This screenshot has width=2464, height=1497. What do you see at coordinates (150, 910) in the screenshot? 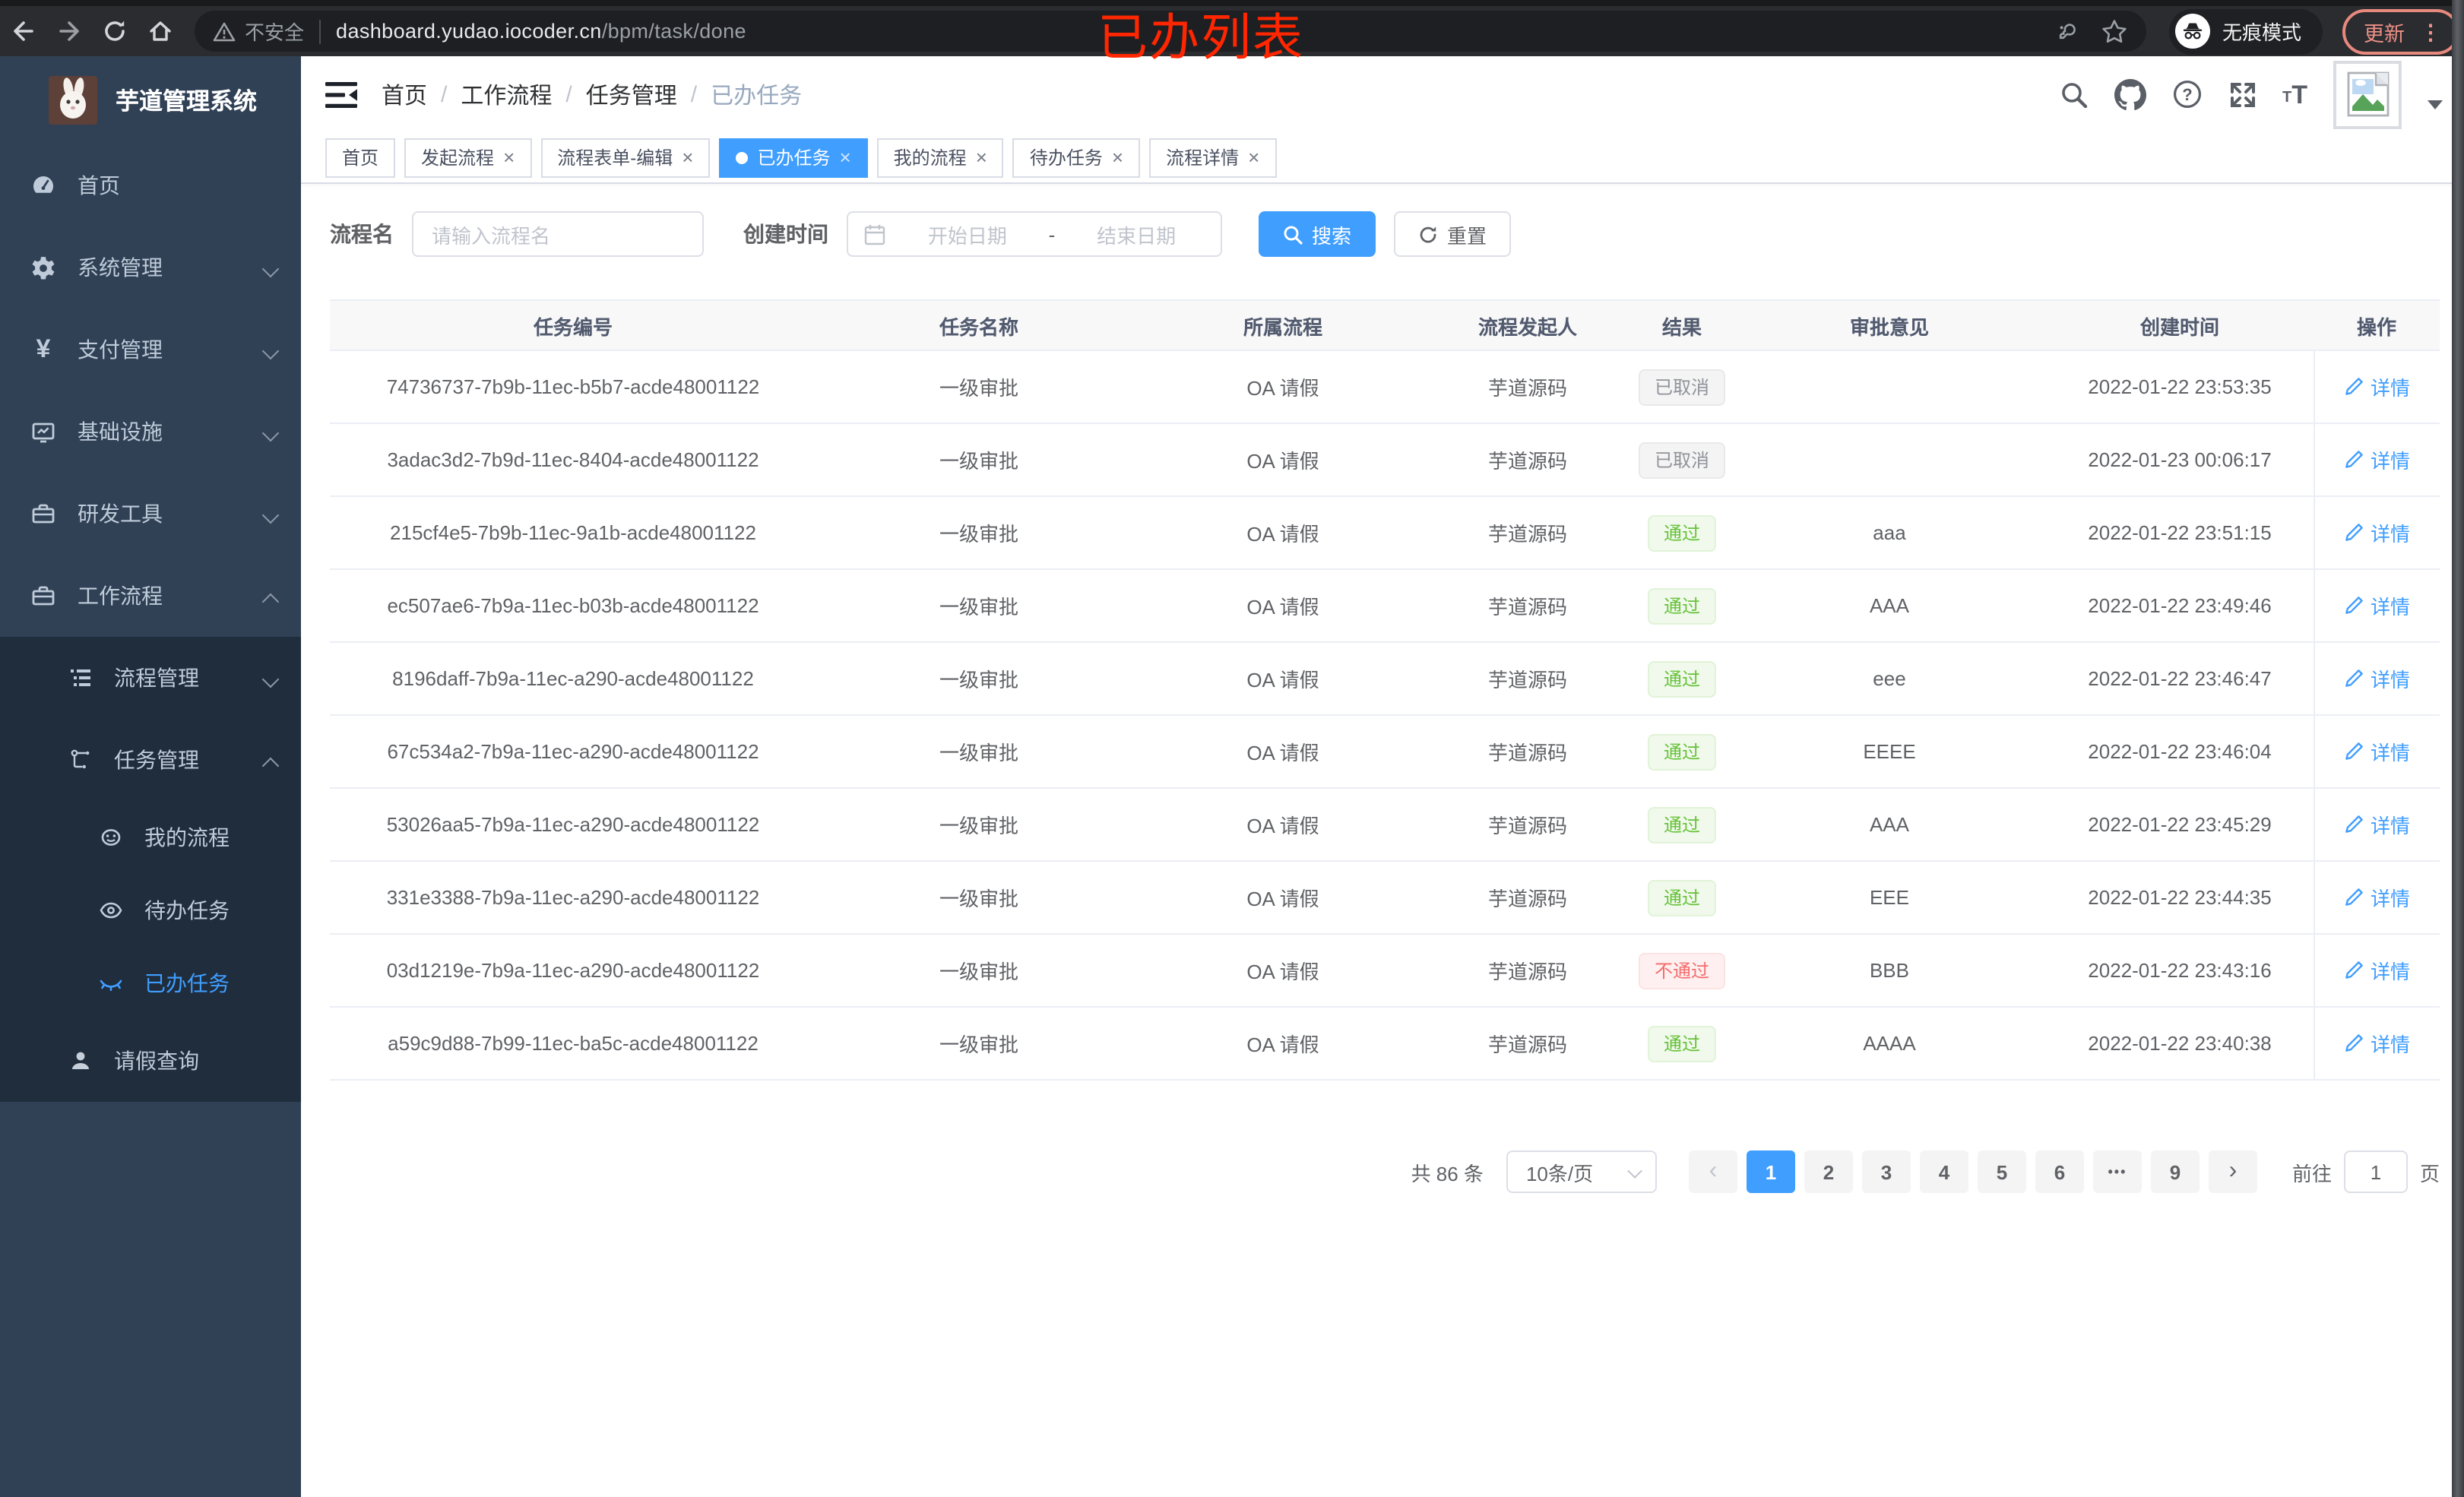
I see `sidebar-item-todo-tasks: 待办任务` at bounding box center [150, 910].